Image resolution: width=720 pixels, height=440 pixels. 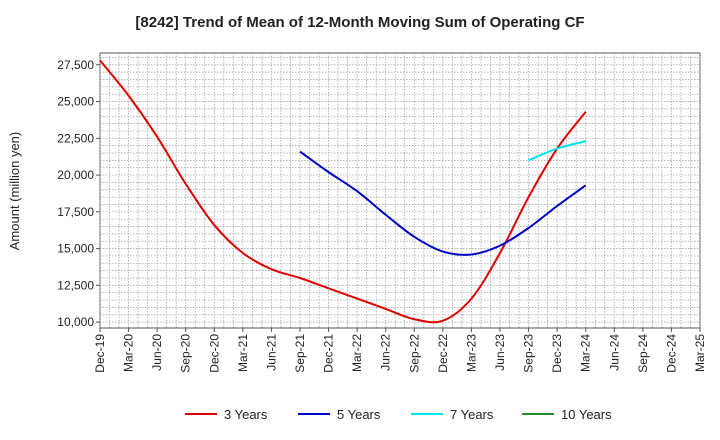 What do you see at coordinates (614, 352) in the screenshot?
I see `x-tick-label: Jun-24` at bounding box center [614, 352].